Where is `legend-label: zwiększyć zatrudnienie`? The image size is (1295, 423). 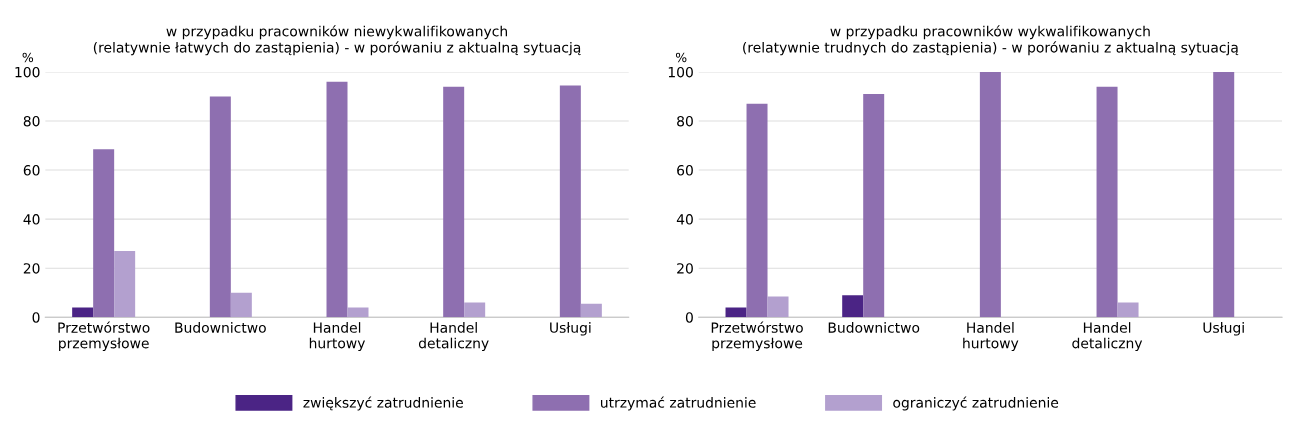
legend-label: zwiększyć zatrudnienie is located at coordinates (383, 403).